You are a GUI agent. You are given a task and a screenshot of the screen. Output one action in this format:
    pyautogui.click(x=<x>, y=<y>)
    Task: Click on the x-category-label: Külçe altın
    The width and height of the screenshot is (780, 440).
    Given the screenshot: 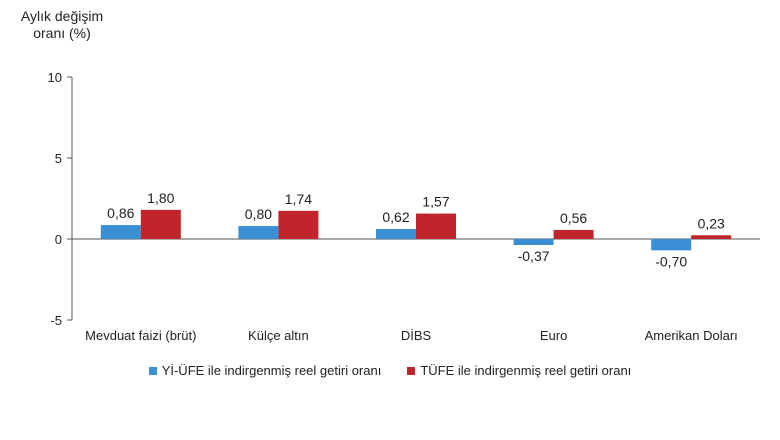 What is the action you would take?
    pyautogui.click(x=278, y=335)
    